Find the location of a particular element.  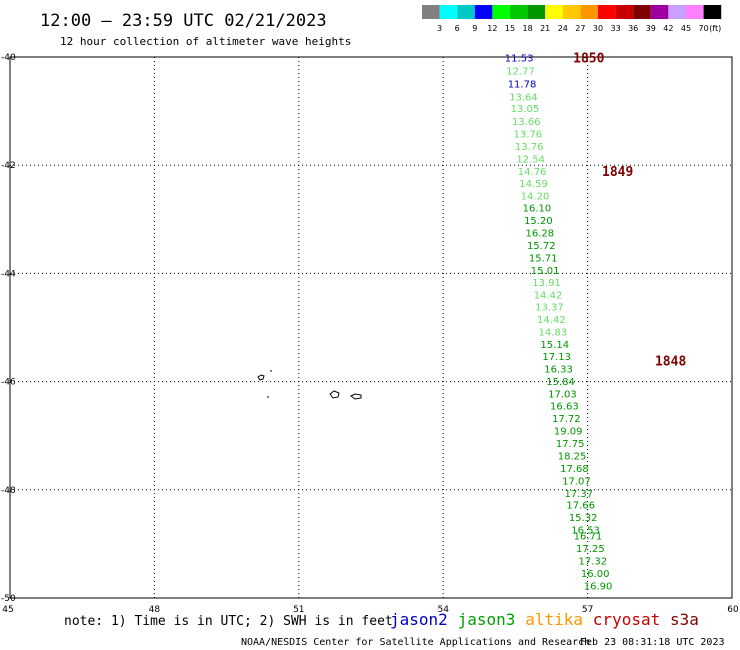

lon-tick-label: 60 is located at coordinates (733, 610).